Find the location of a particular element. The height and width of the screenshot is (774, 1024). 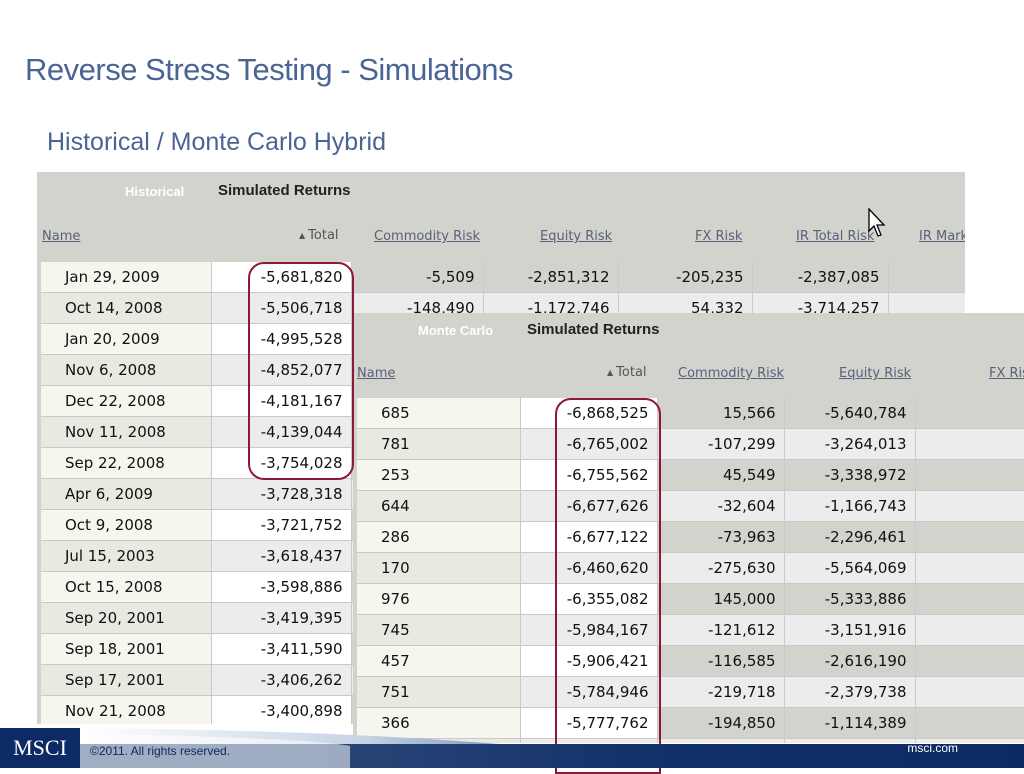

monte-carlo-value-cell: -5,564,069 is located at coordinates (850, 568).